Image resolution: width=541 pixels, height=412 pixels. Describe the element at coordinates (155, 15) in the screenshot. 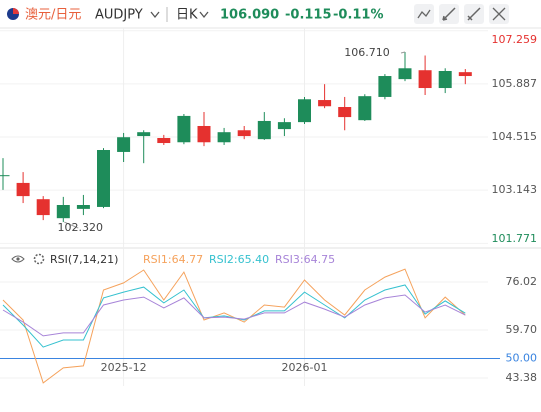

I see `symbol-dropdown` at that location.